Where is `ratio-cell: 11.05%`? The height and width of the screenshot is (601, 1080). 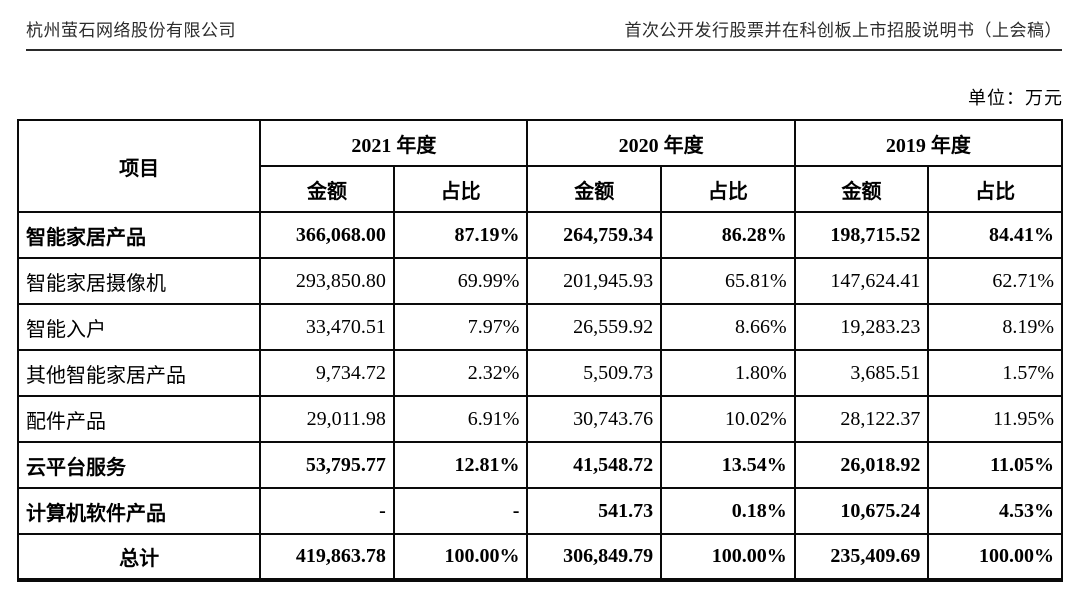 ratio-cell: 11.05% is located at coordinates (995, 465).